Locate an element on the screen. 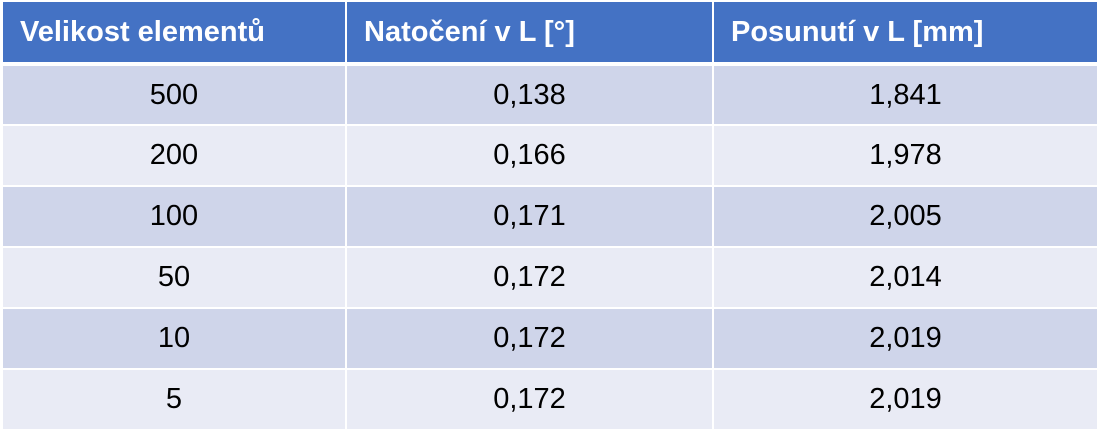 The width and height of the screenshot is (1100, 446). cell-element-size: 200 is located at coordinates (175, 156).